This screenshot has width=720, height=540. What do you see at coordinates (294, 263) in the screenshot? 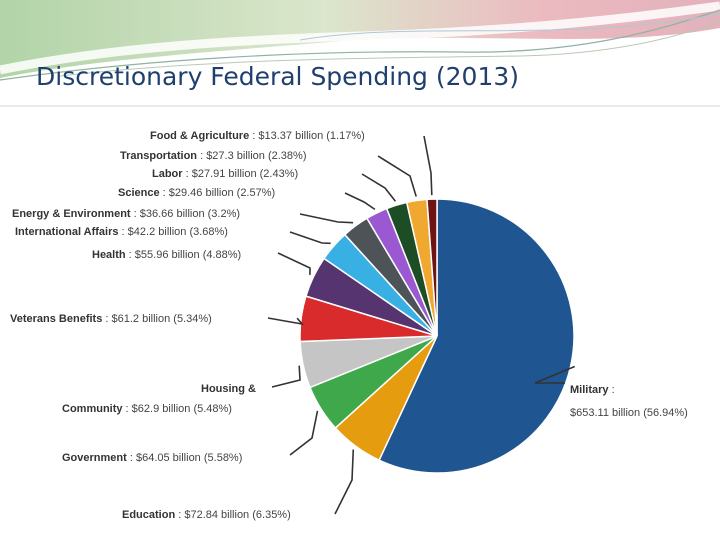
I see `leader-line-health` at bounding box center [294, 263].